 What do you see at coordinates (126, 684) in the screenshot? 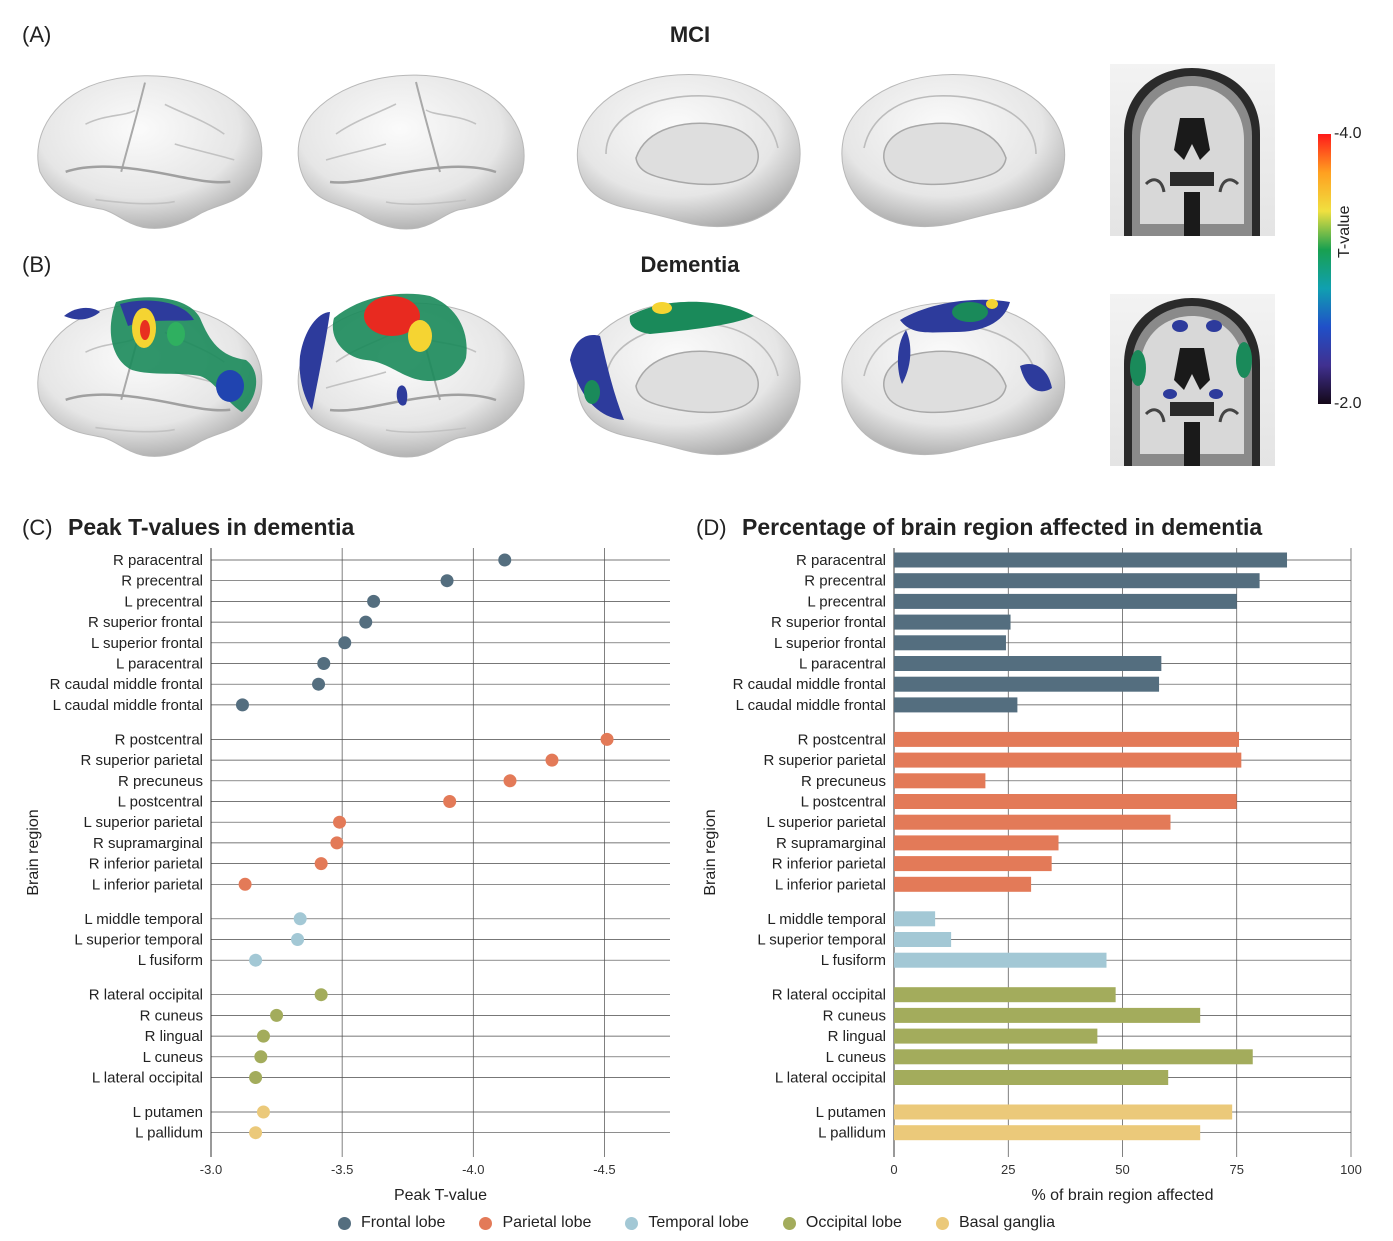
I see `category-label: R caudal middle frontal` at bounding box center [126, 684].